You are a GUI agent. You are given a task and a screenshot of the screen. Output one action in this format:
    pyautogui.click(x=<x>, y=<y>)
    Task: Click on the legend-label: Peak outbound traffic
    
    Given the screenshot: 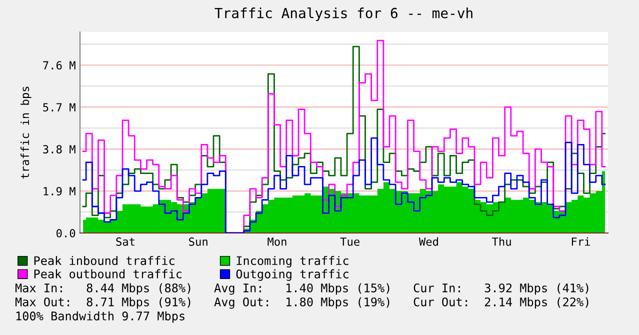 What is the action you would take?
    pyautogui.click(x=108, y=273)
    